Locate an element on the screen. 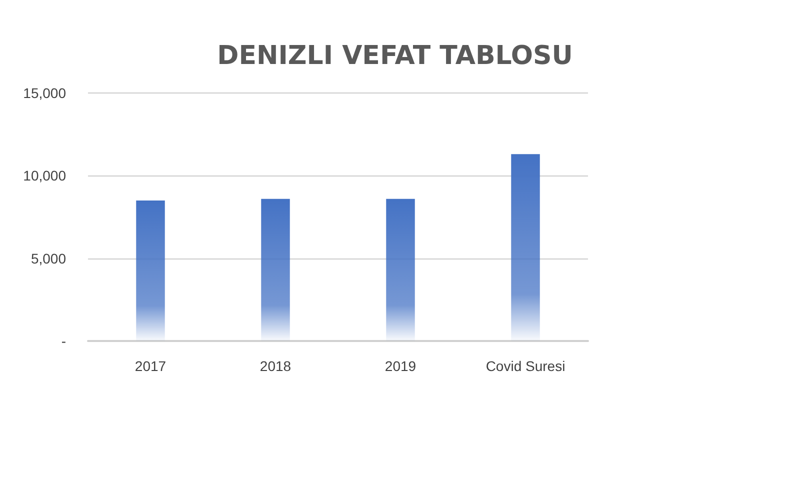 This screenshot has width=786, height=480. x-tick-label: Covid Suresi is located at coordinates (526, 366).